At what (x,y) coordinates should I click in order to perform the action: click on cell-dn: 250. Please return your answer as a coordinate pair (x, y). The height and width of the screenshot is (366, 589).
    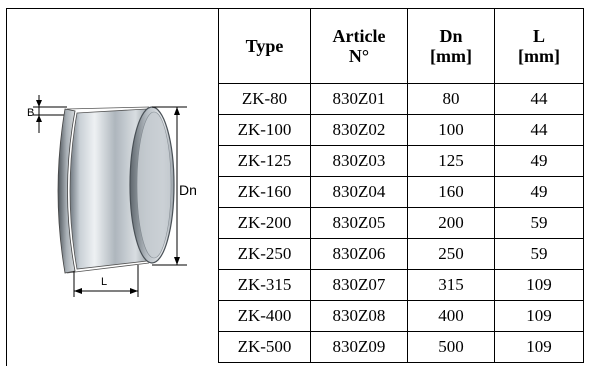
    Looking at the image, I should click on (451, 254).